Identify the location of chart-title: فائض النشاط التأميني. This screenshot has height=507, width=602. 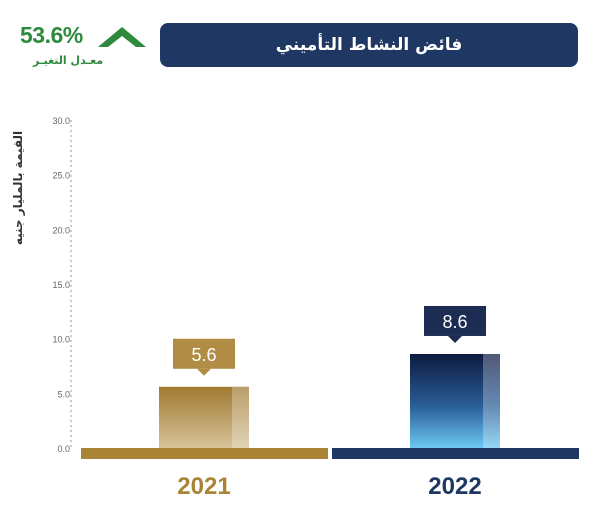
(369, 45).